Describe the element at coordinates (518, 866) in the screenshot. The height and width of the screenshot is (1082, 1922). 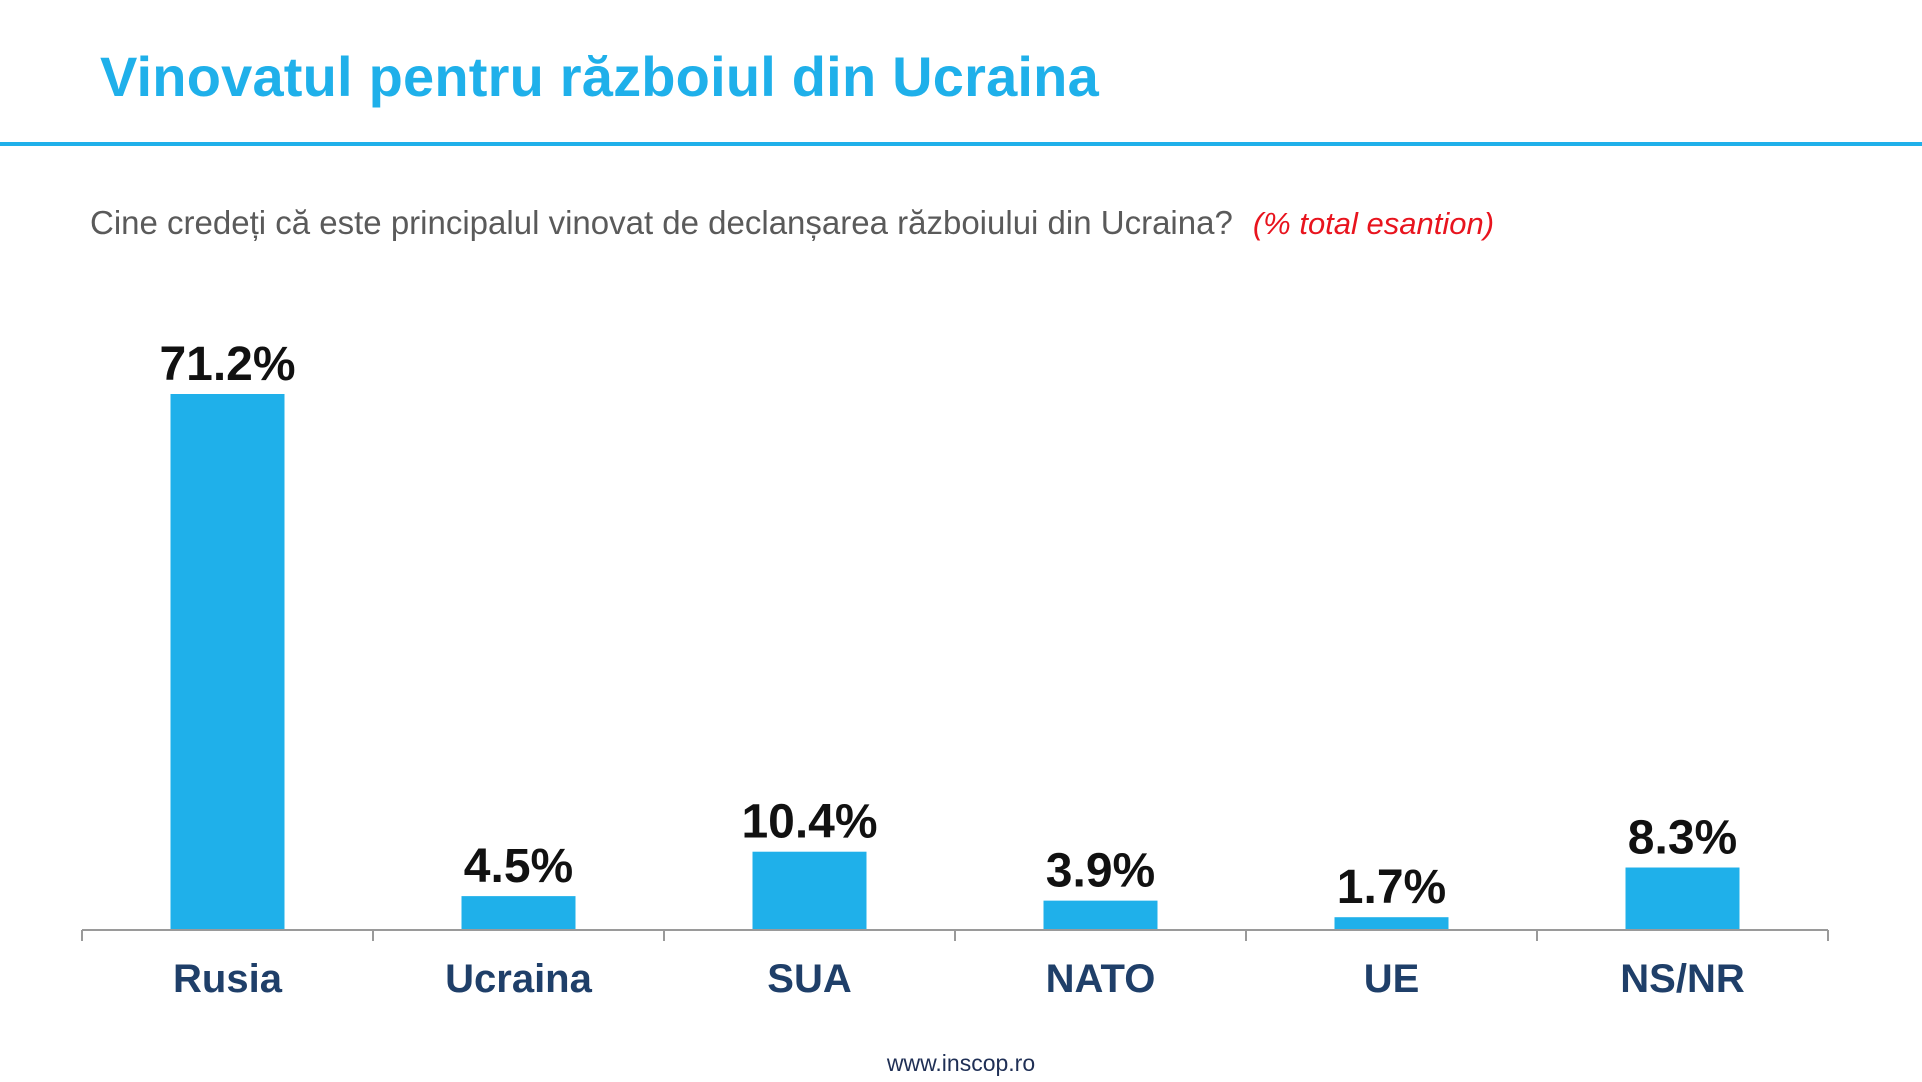
I see `value-label: 4.5%` at that location.